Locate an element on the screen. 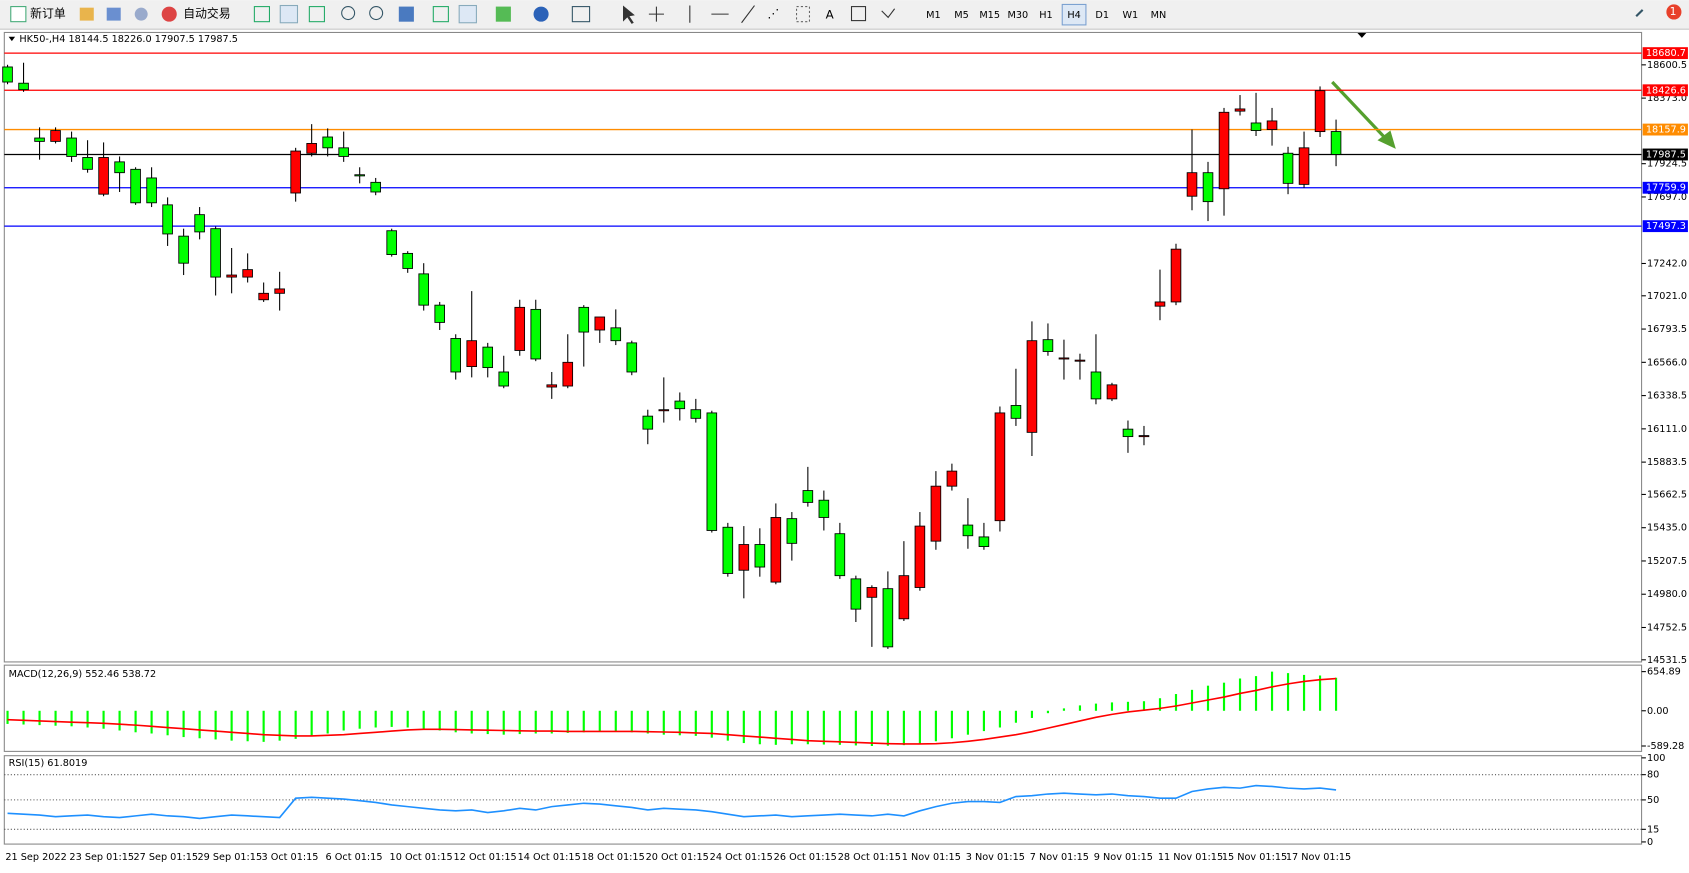 The height and width of the screenshot is (873, 1689). y-tick-label: 15883.5 is located at coordinates (1667, 462).